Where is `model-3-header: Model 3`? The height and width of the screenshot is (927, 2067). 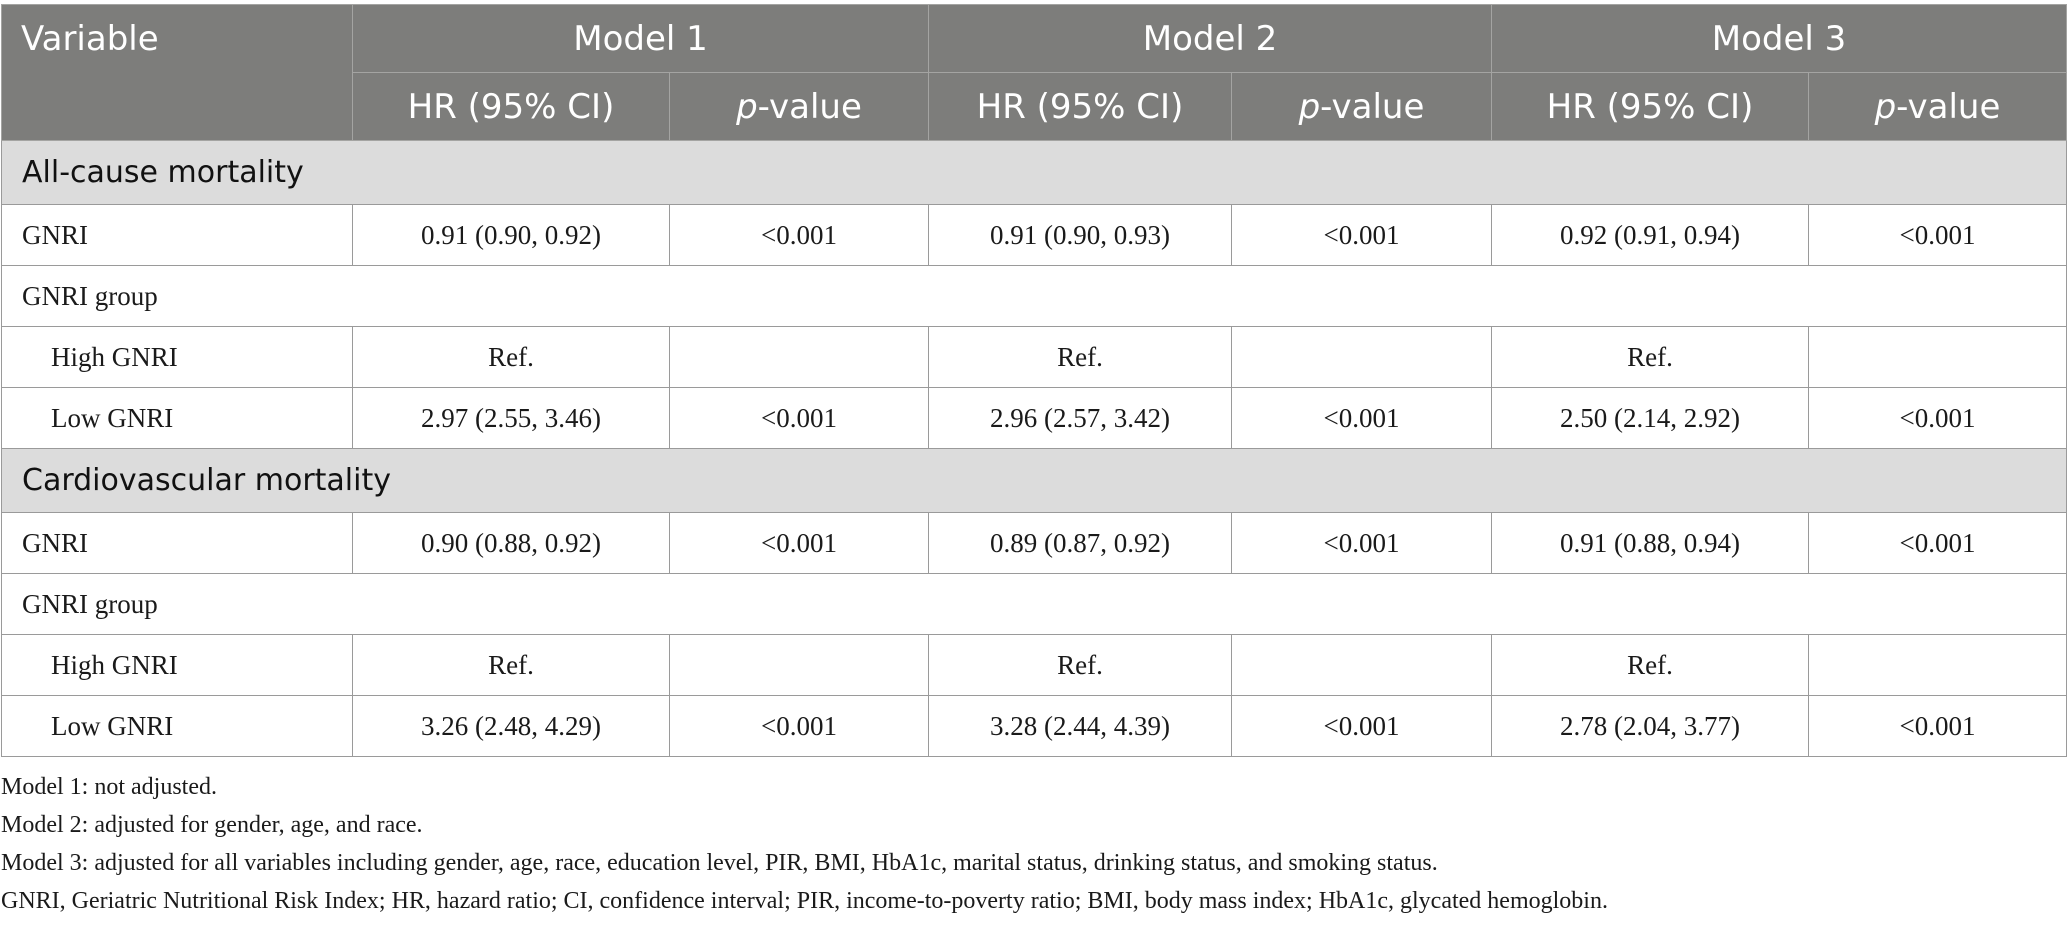
model-3-header: Model 3 is located at coordinates (1779, 38).